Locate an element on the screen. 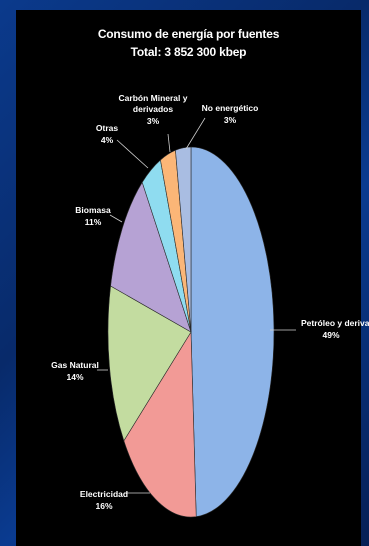  slice-value-gas-natural: 14% is located at coordinates (74, 377).